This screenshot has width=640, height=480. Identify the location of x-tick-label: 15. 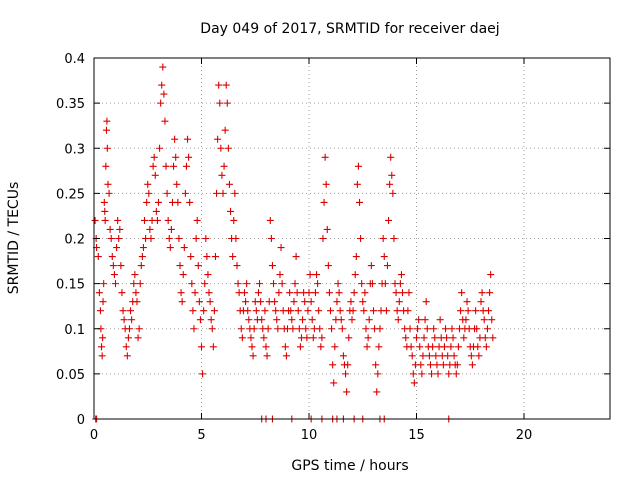
(416, 435).